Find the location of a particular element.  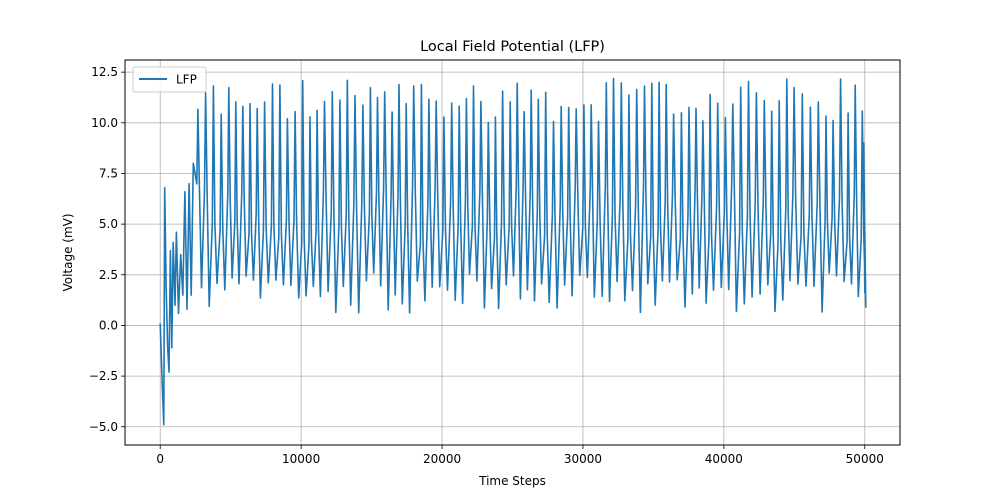

y-tick-label: 0.0 is located at coordinates (108, 325).